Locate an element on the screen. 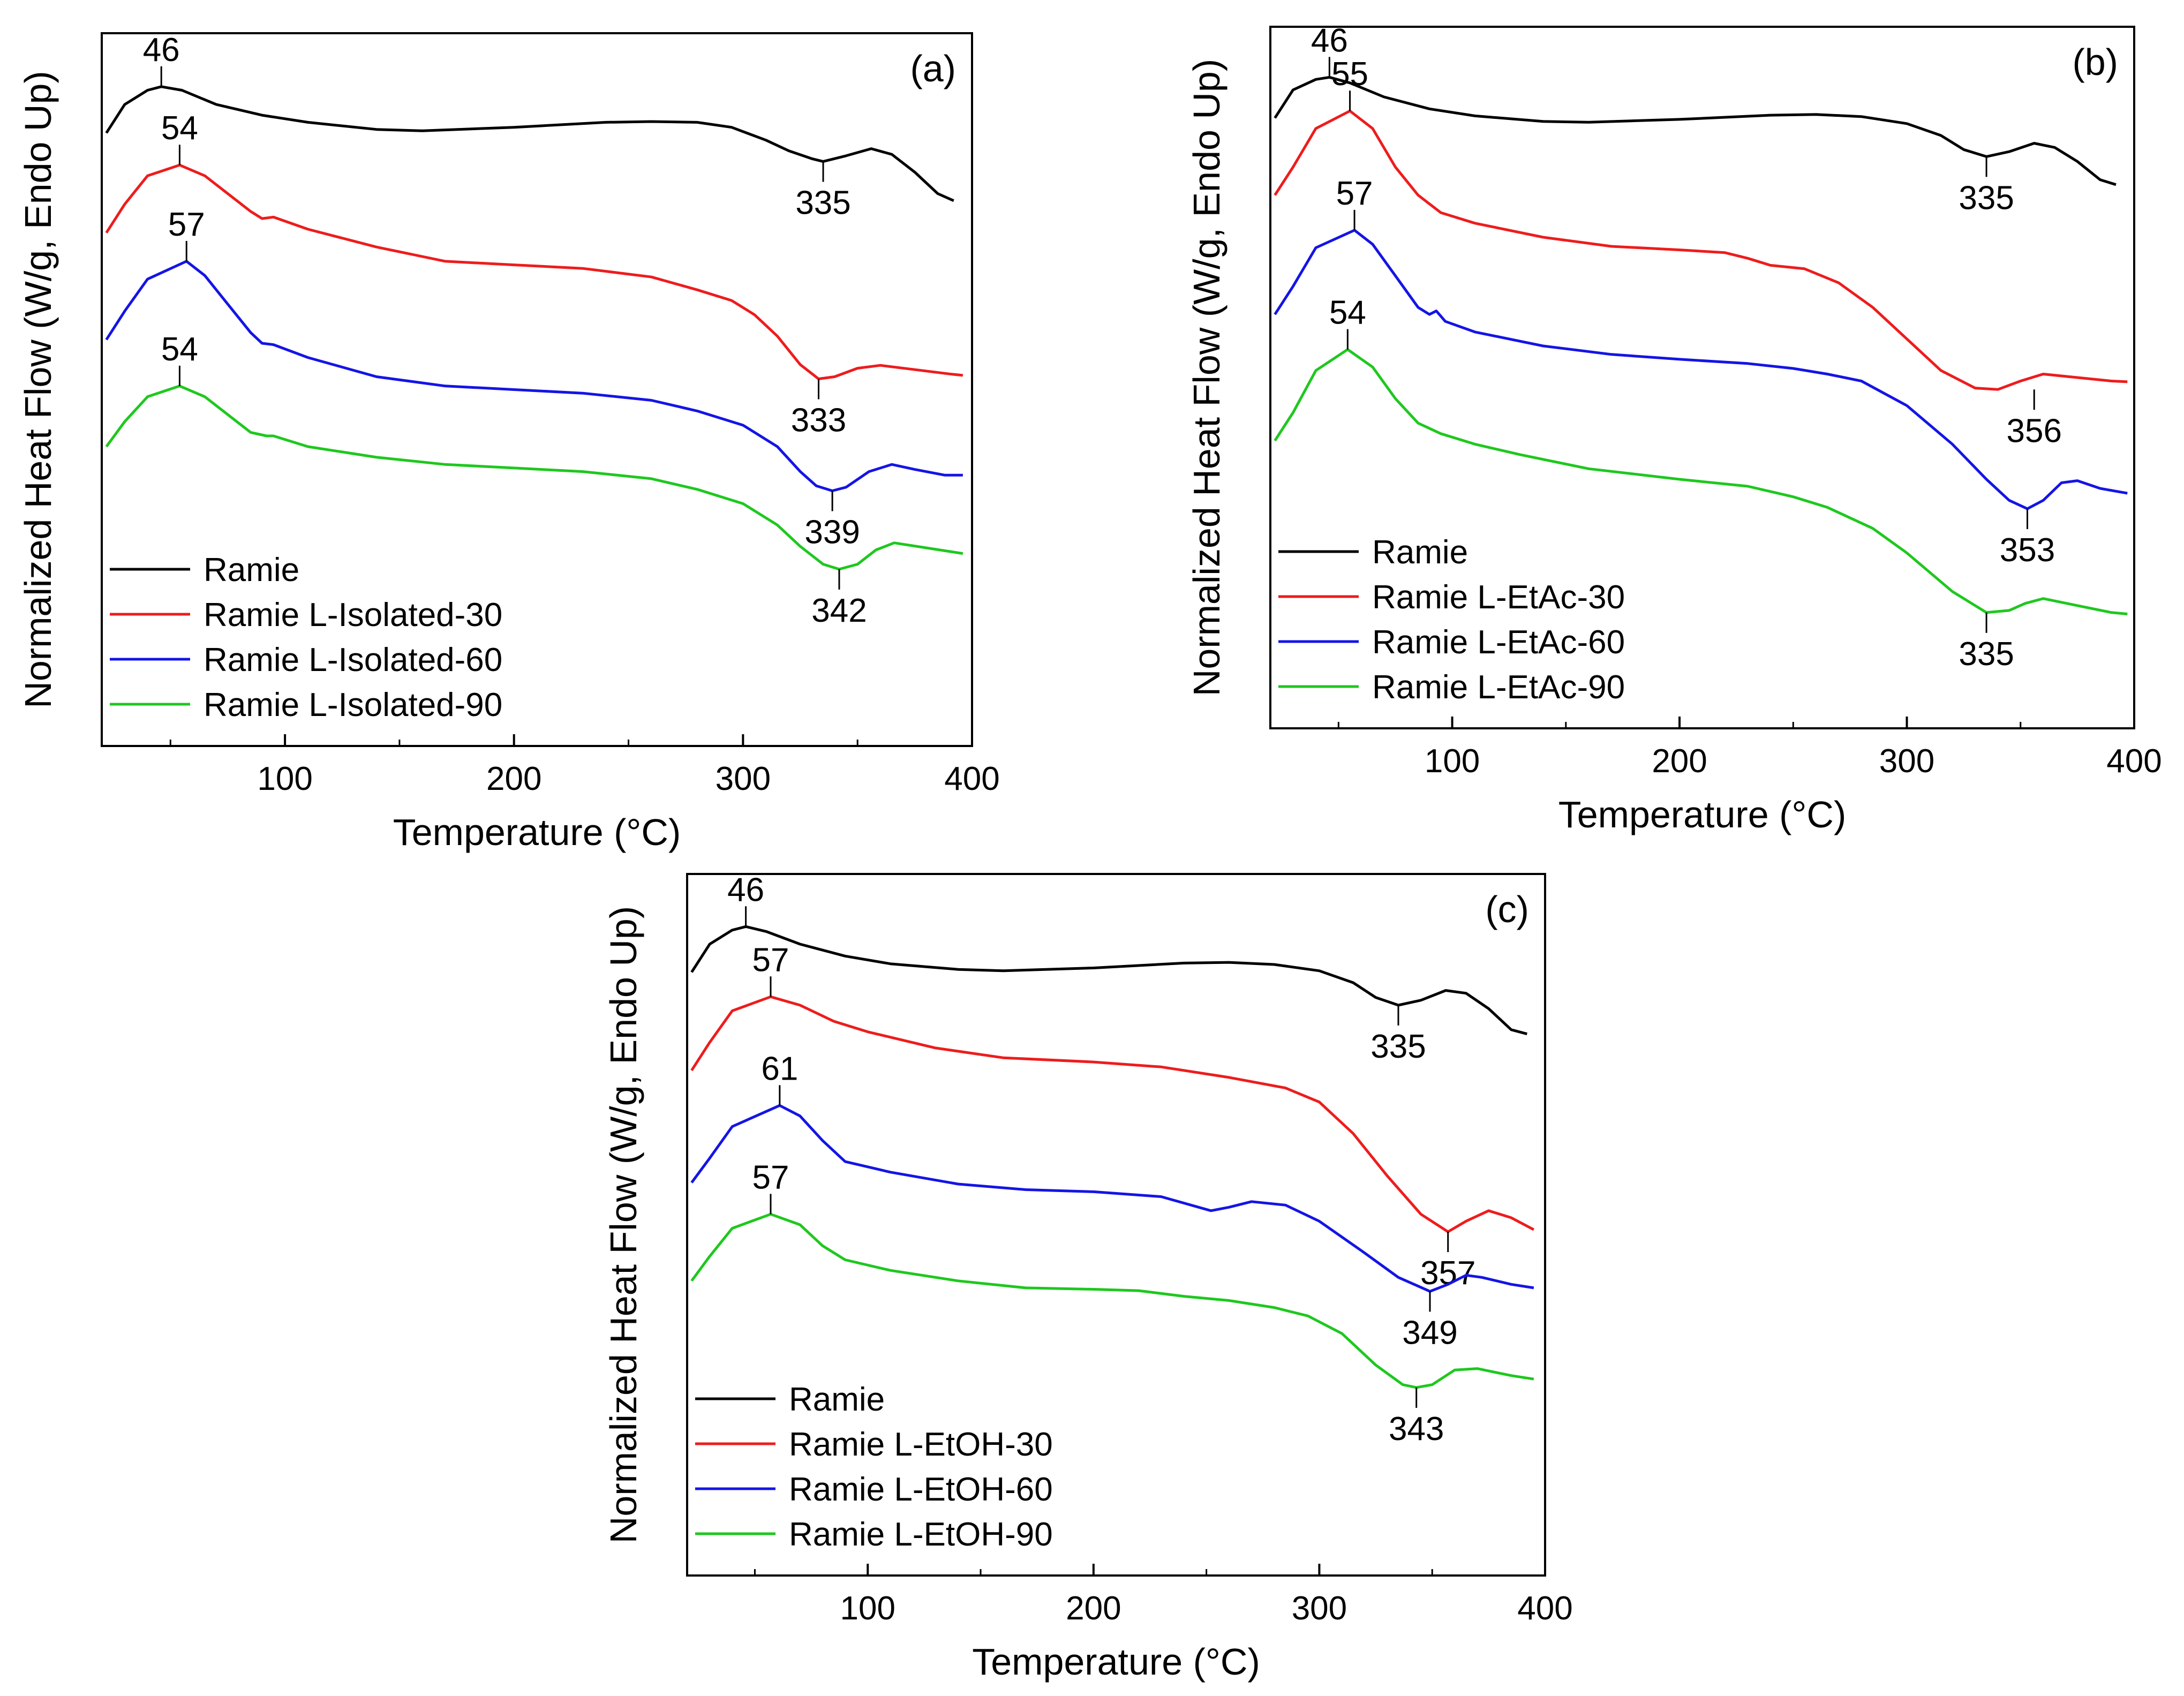  legend-label: Ramie L-Isolated-60 is located at coordinates (353, 660).